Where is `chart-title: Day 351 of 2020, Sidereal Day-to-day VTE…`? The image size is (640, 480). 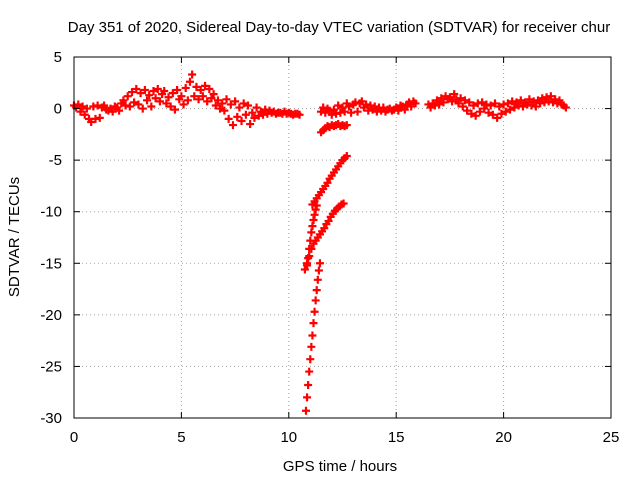
chart-title: Day 351 of 2020, Sidereal Day-to-day VTE… is located at coordinates (339, 27).